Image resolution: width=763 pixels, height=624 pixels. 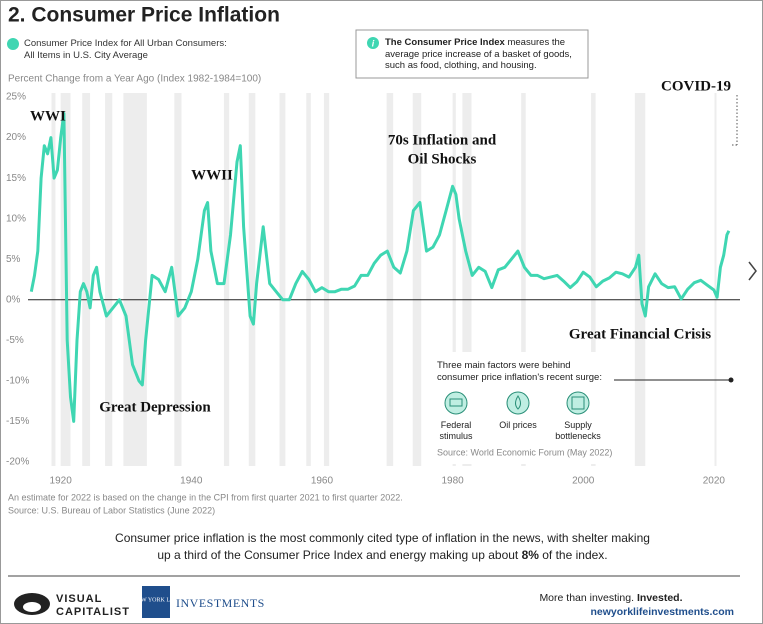 What do you see at coordinates (15, 340) in the screenshot?
I see `y-tick-label: -5%` at bounding box center [15, 340].